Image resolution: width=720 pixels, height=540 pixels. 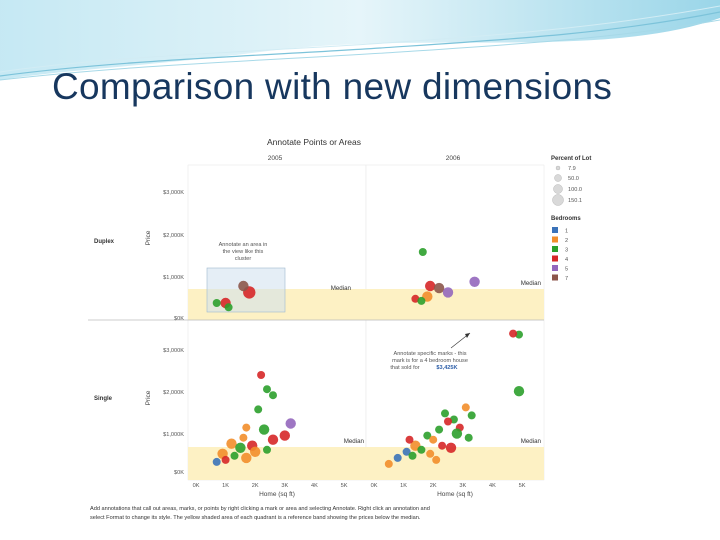 I want to click on x-tick-2006-4K: 4K, so click(x=492, y=486).